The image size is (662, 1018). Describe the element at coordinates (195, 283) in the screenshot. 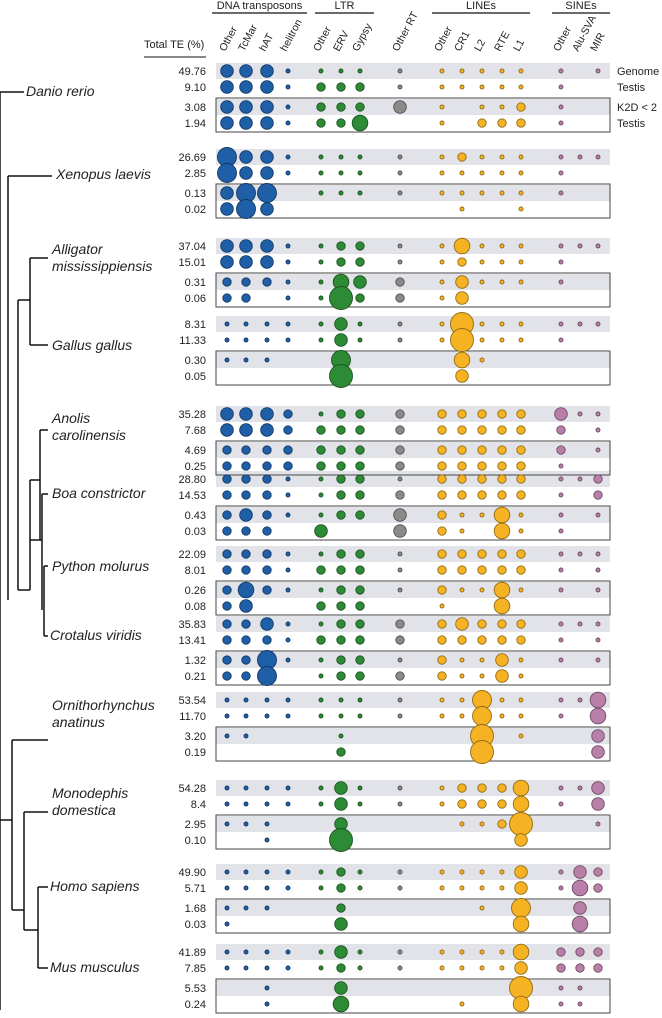

I see `total-te-value: 0.31` at that location.